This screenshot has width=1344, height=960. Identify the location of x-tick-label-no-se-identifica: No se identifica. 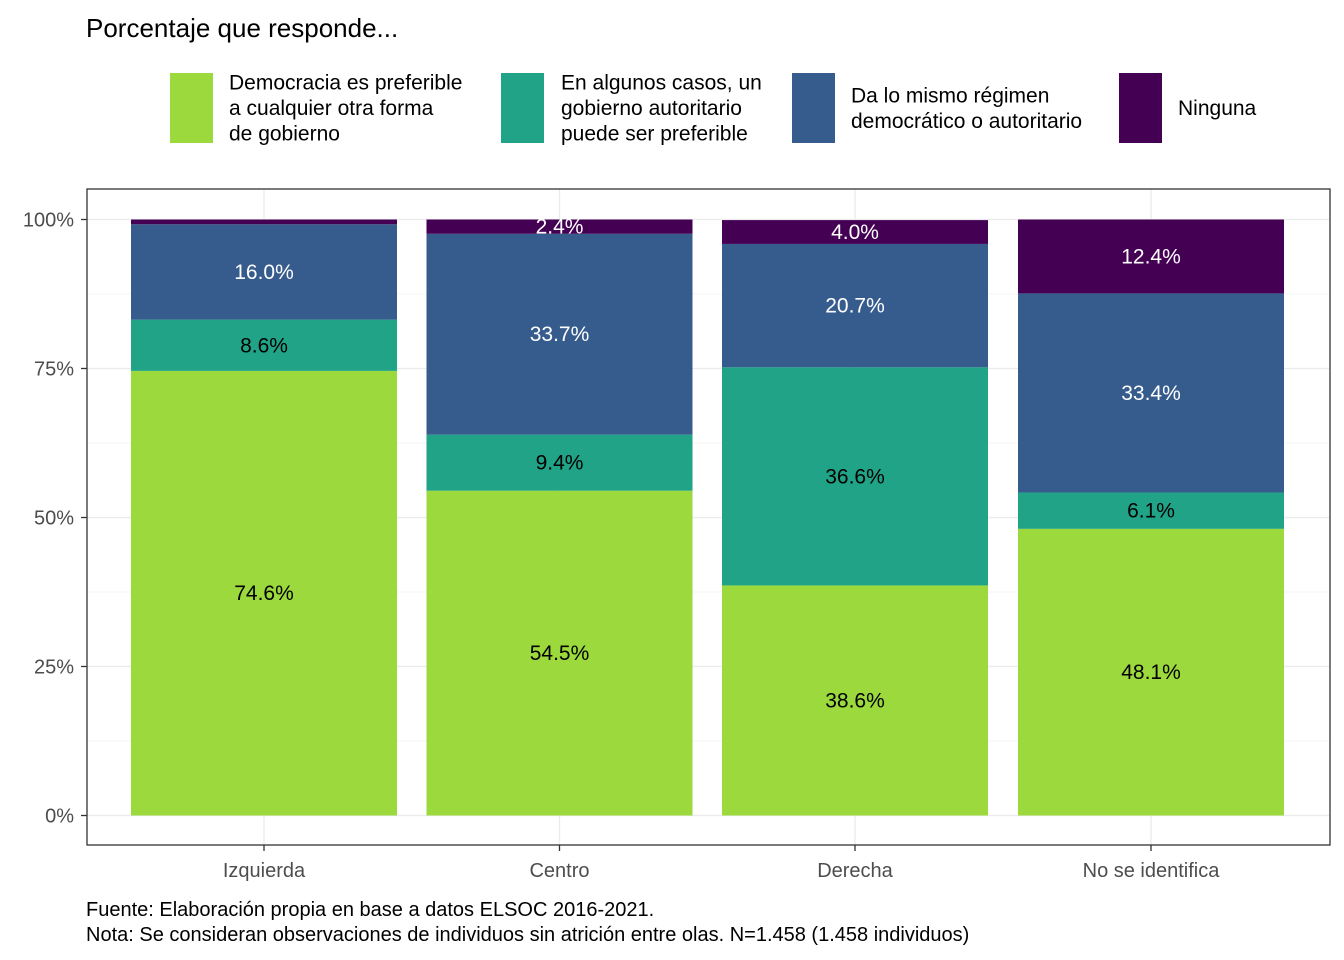
(1152, 871).